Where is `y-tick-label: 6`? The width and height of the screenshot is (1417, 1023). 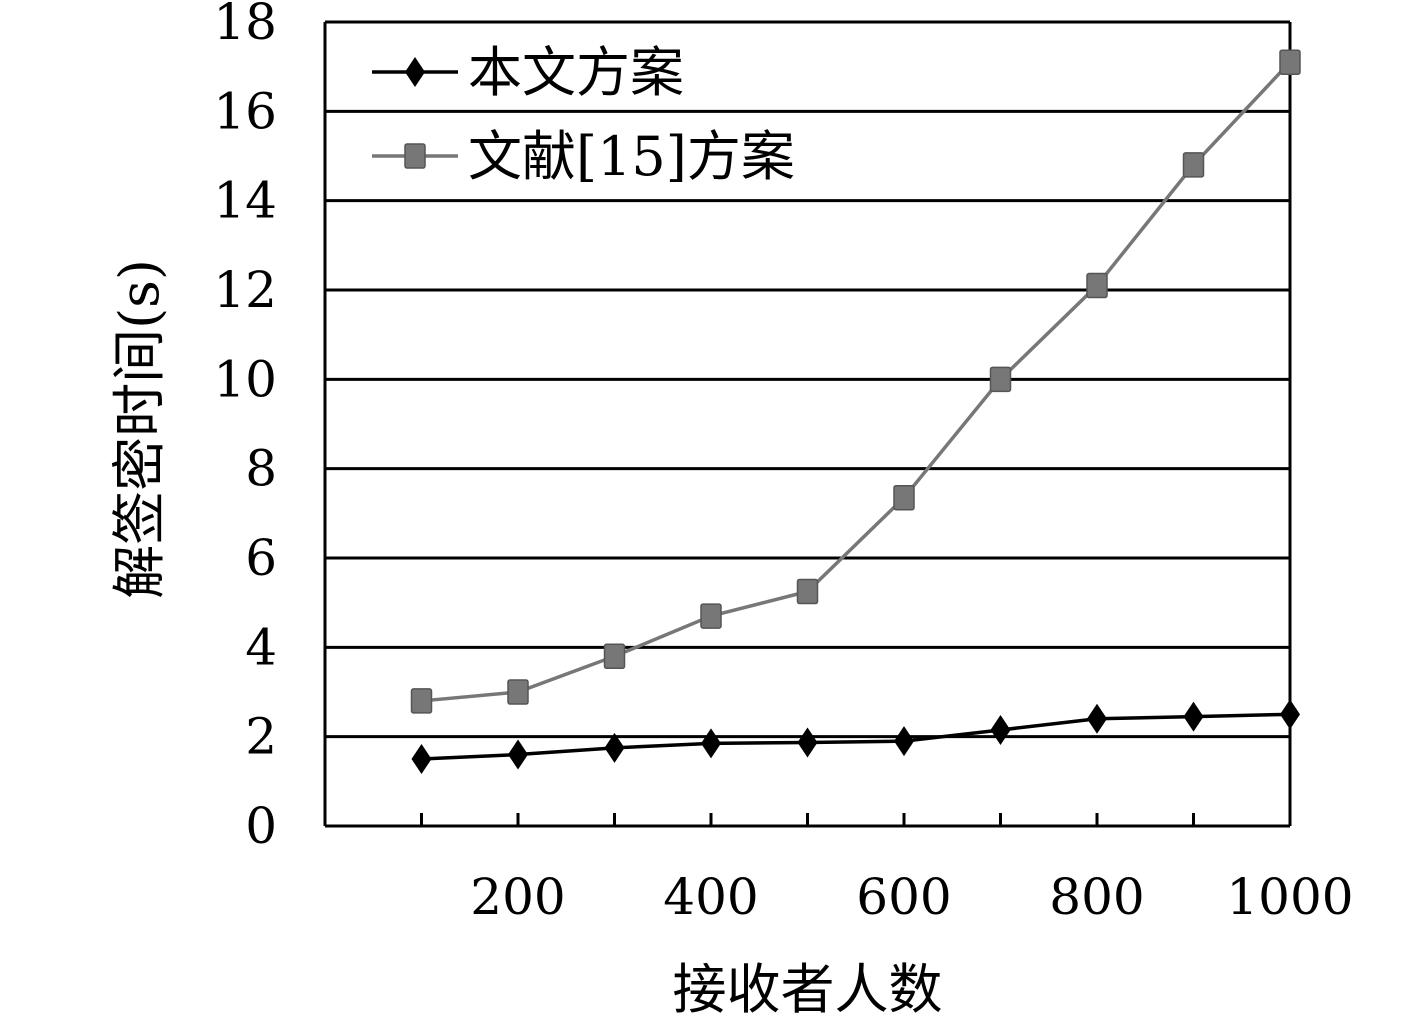
y-tick-label: 6 is located at coordinates (261, 558).